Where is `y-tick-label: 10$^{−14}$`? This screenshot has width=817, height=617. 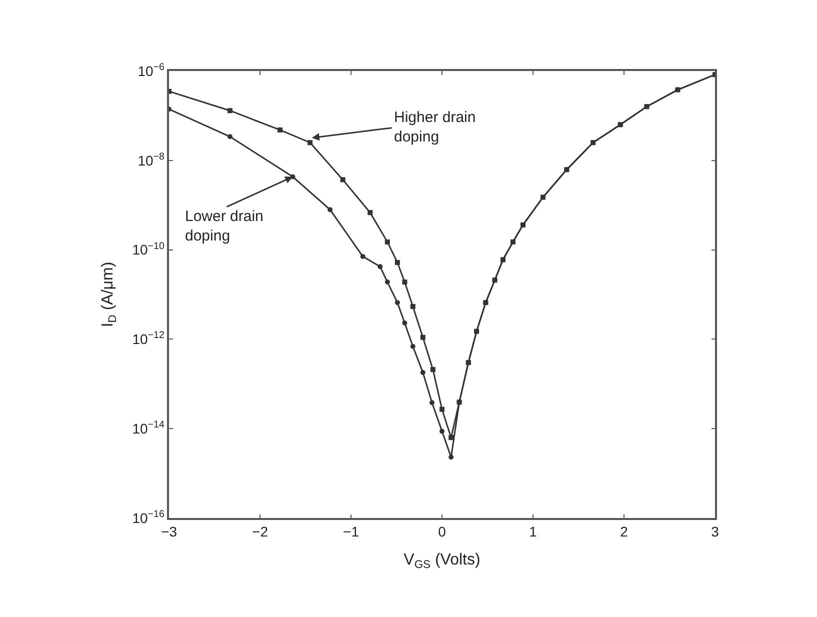 y-tick-label: 10$^{−14}$ is located at coordinates (148, 428).